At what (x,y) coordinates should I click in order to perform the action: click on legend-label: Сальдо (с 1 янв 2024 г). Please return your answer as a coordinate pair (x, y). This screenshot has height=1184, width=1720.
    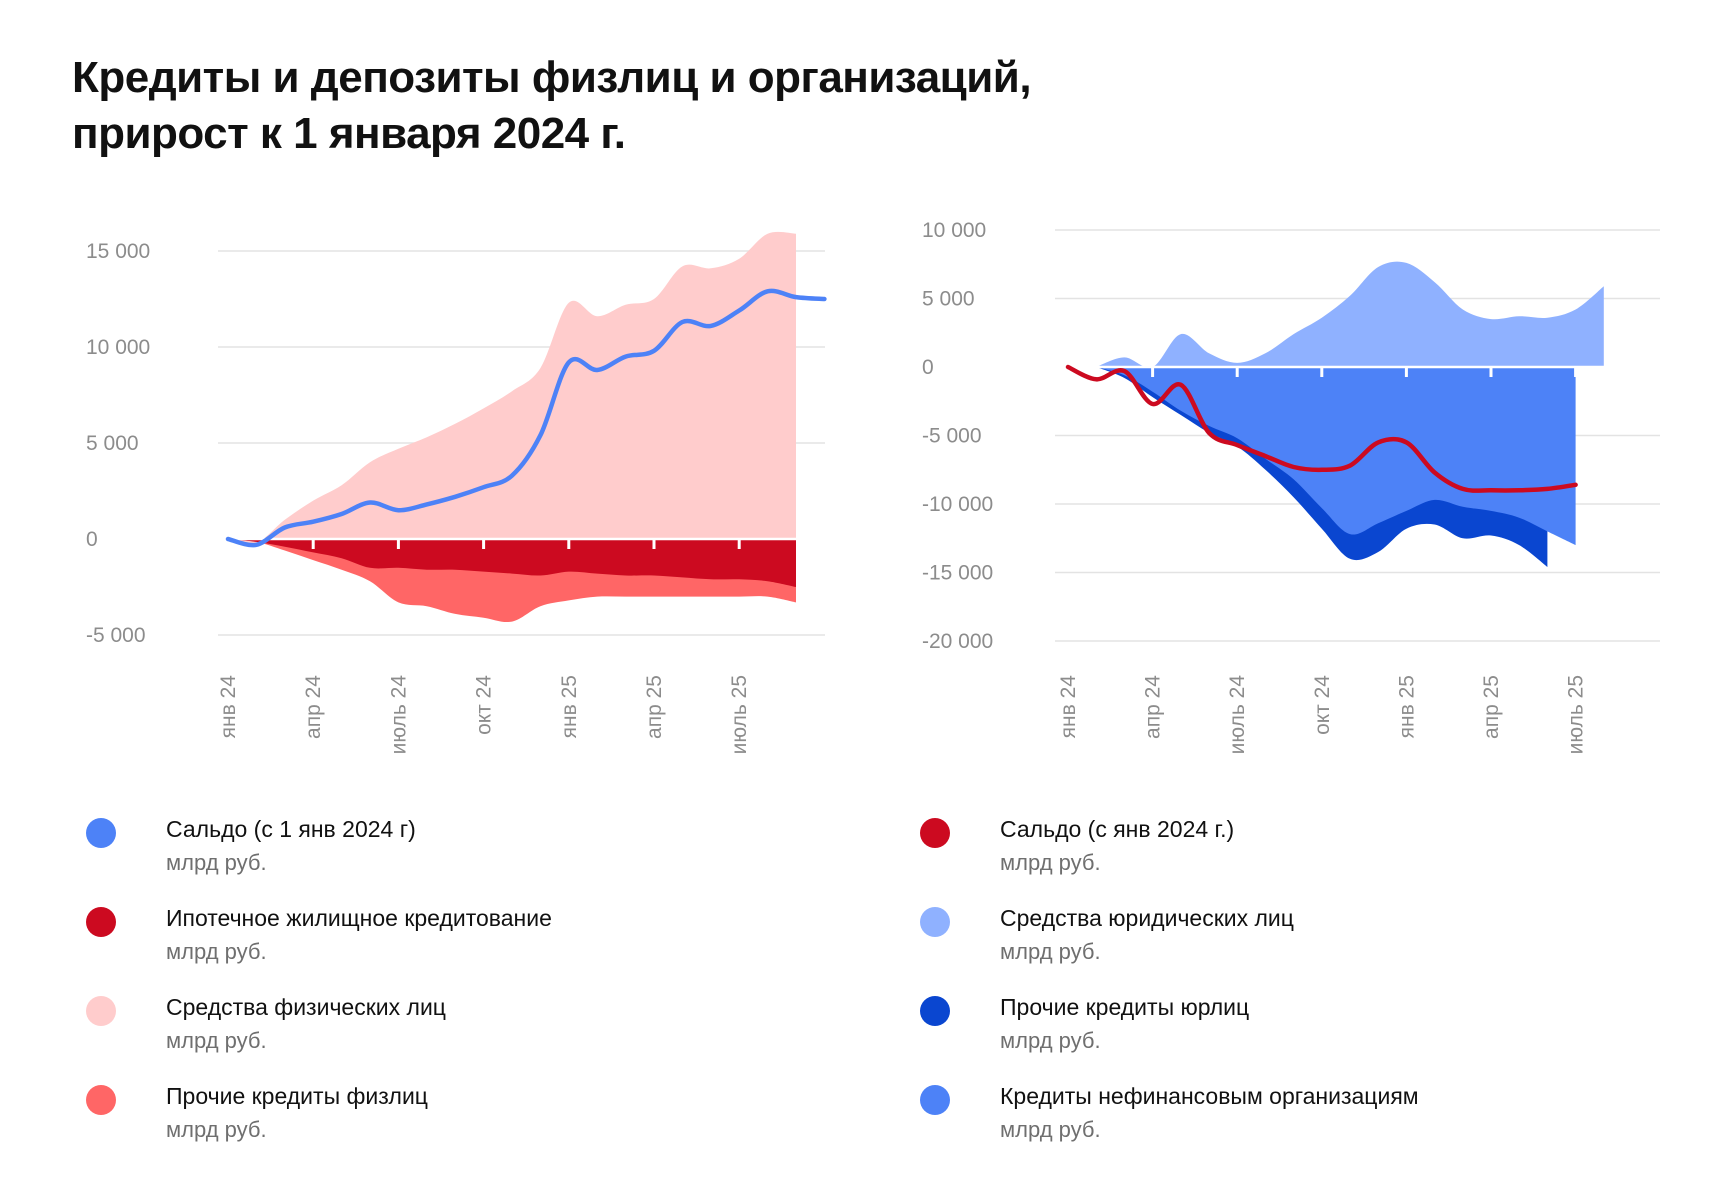
    Looking at the image, I should click on (291, 829).